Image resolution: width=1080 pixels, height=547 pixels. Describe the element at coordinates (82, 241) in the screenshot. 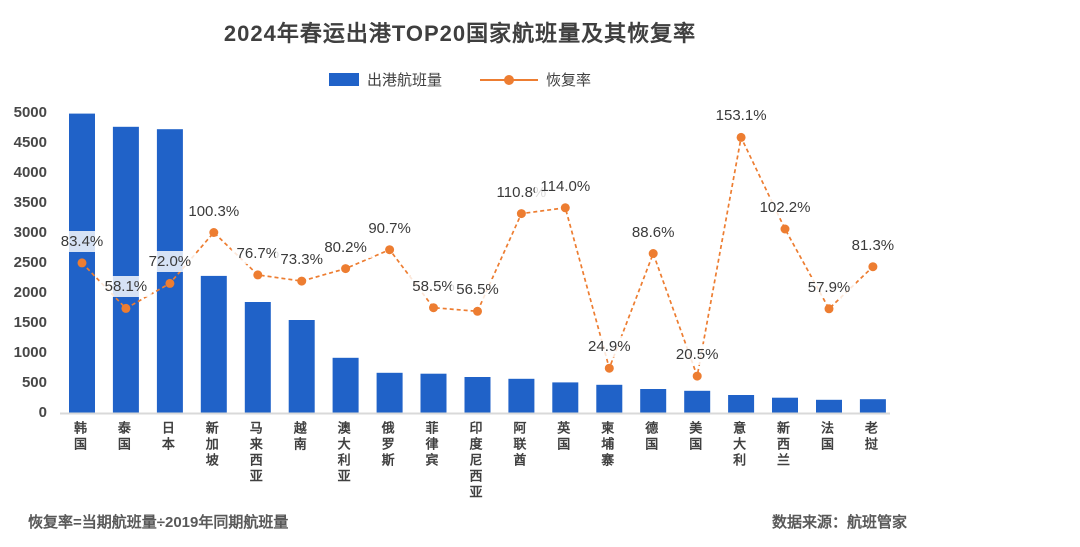

I see `recovery-rate-value-label: 83.4%` at that location.